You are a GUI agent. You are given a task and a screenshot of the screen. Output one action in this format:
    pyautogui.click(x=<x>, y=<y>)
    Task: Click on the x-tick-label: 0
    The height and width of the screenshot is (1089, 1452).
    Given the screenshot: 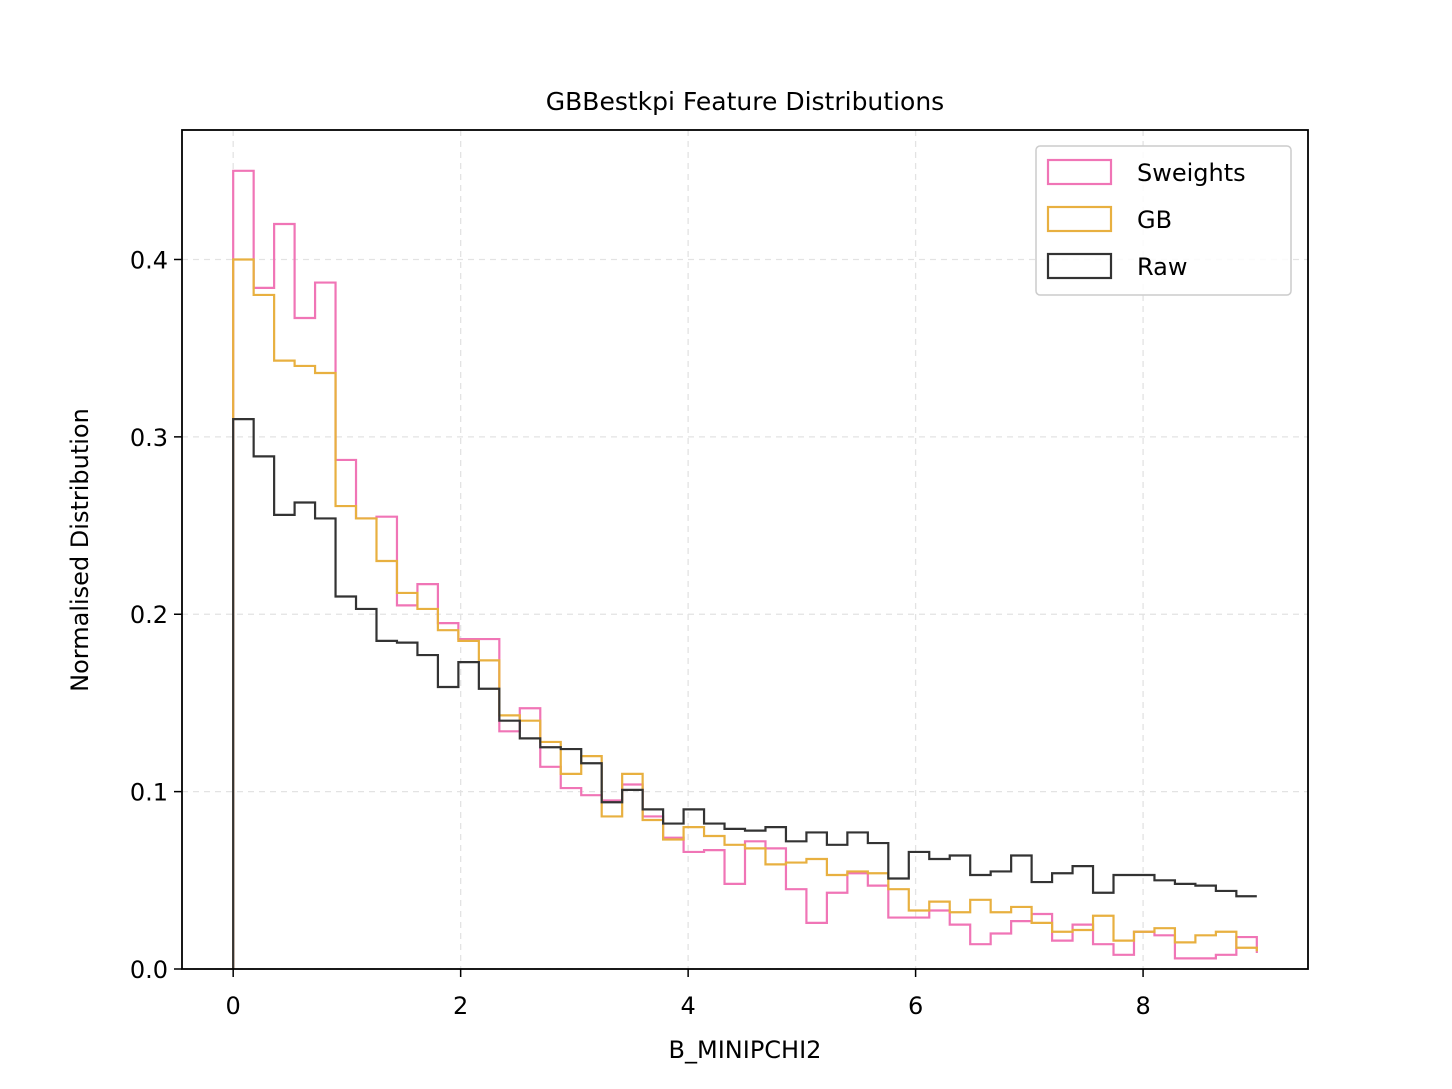 What is the action you would take?
    pyautogui.click(x=233, y=1006)
    